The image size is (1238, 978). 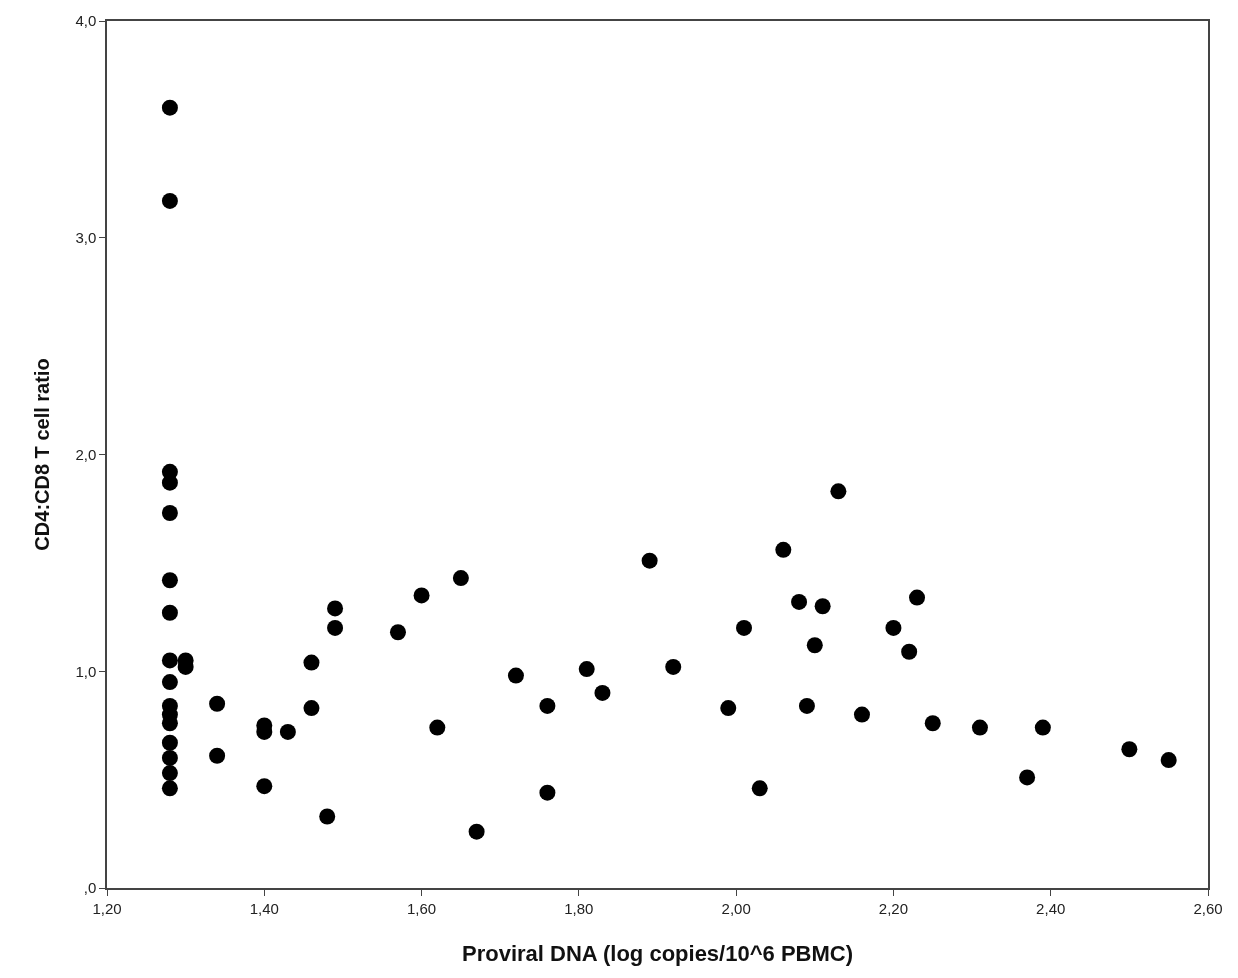 I want to click on y-tick-label: 4,0, so click(x=86, y=21).